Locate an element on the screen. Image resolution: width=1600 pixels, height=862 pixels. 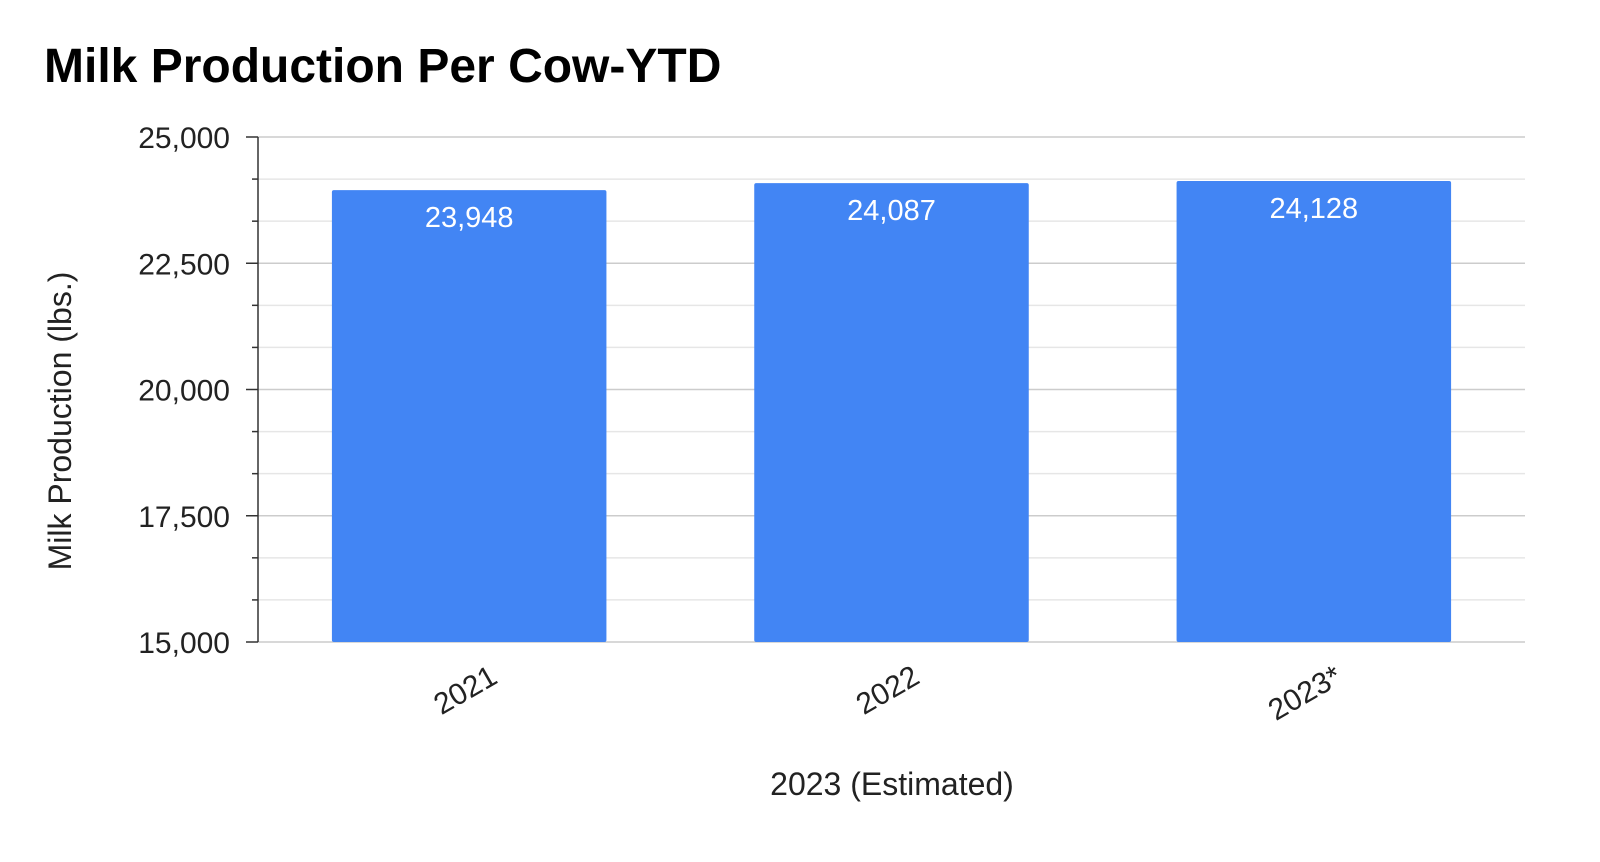
y-tick-label: 25,000 is located at coordinates (184, 138).